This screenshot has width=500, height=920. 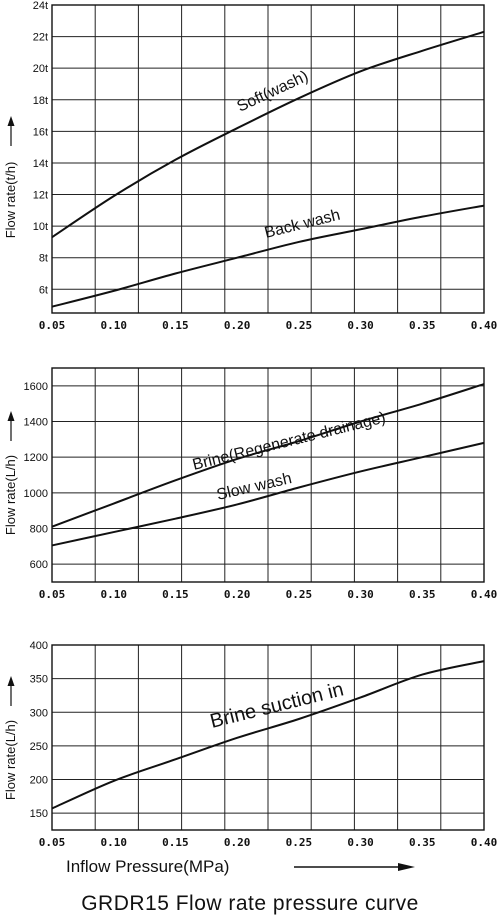 What do you see at coordinates (39, 530) in the screenshot?
I see `y-tick-label: 800` at bounding box center [39, 530].